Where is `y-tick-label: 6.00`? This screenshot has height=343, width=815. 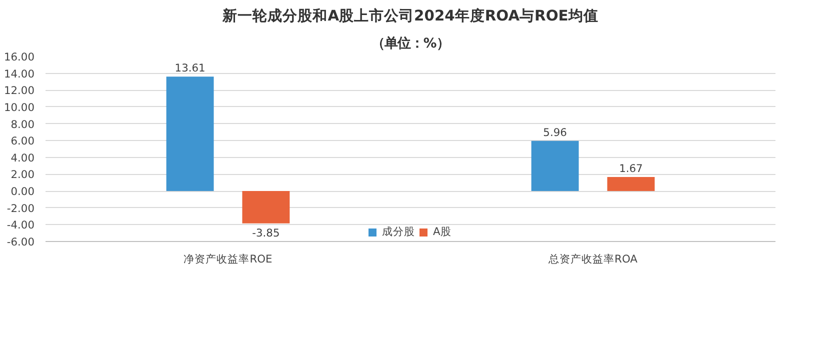 y-tick-label: 6.00 is located at coordinates (22, 141).